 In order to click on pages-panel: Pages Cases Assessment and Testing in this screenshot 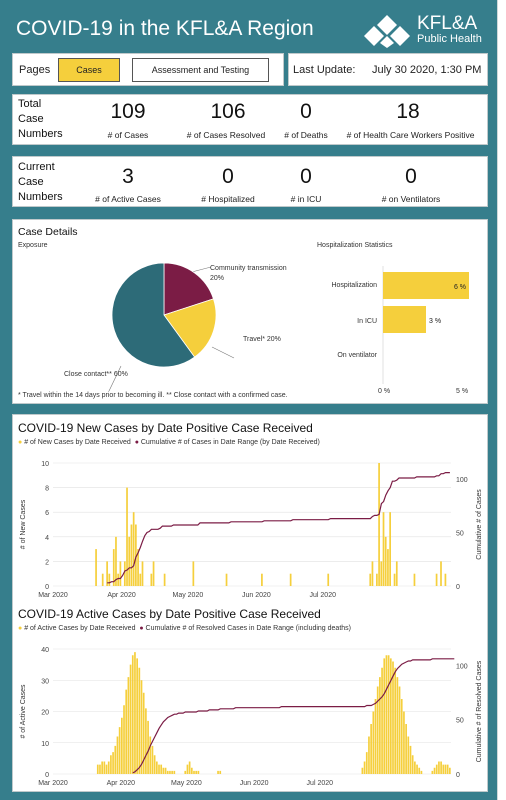, I will do `click(148, 69)`.